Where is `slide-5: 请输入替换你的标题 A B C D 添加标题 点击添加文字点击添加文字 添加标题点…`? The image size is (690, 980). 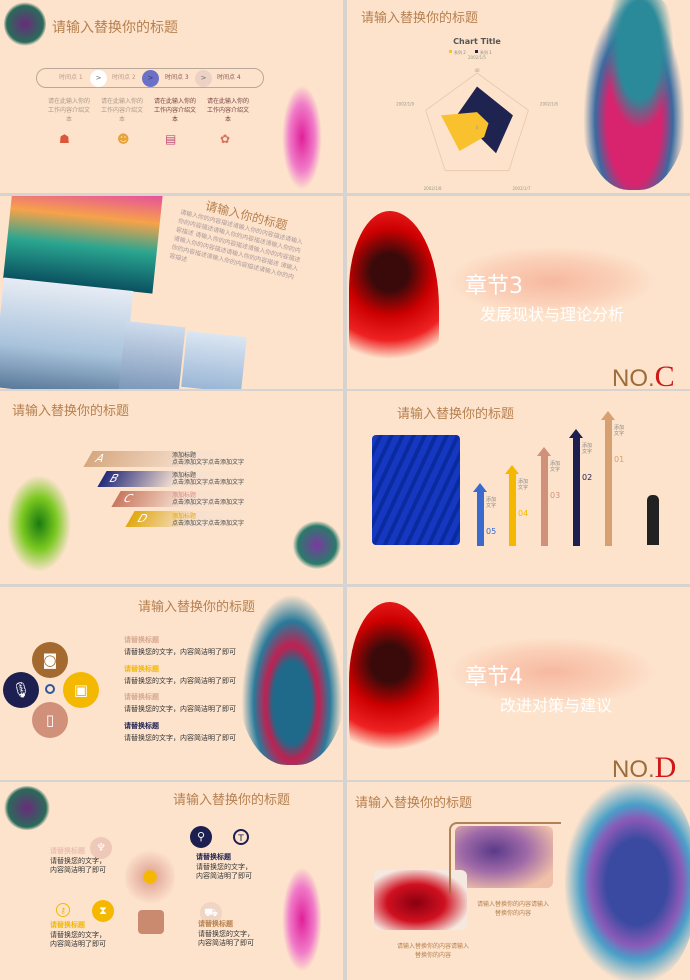
slide-5: 请输入替换你的标题 A B C D 添加标题 点击添加文字点击添加文字 添加标题点… is located at coordinates (171, 487).